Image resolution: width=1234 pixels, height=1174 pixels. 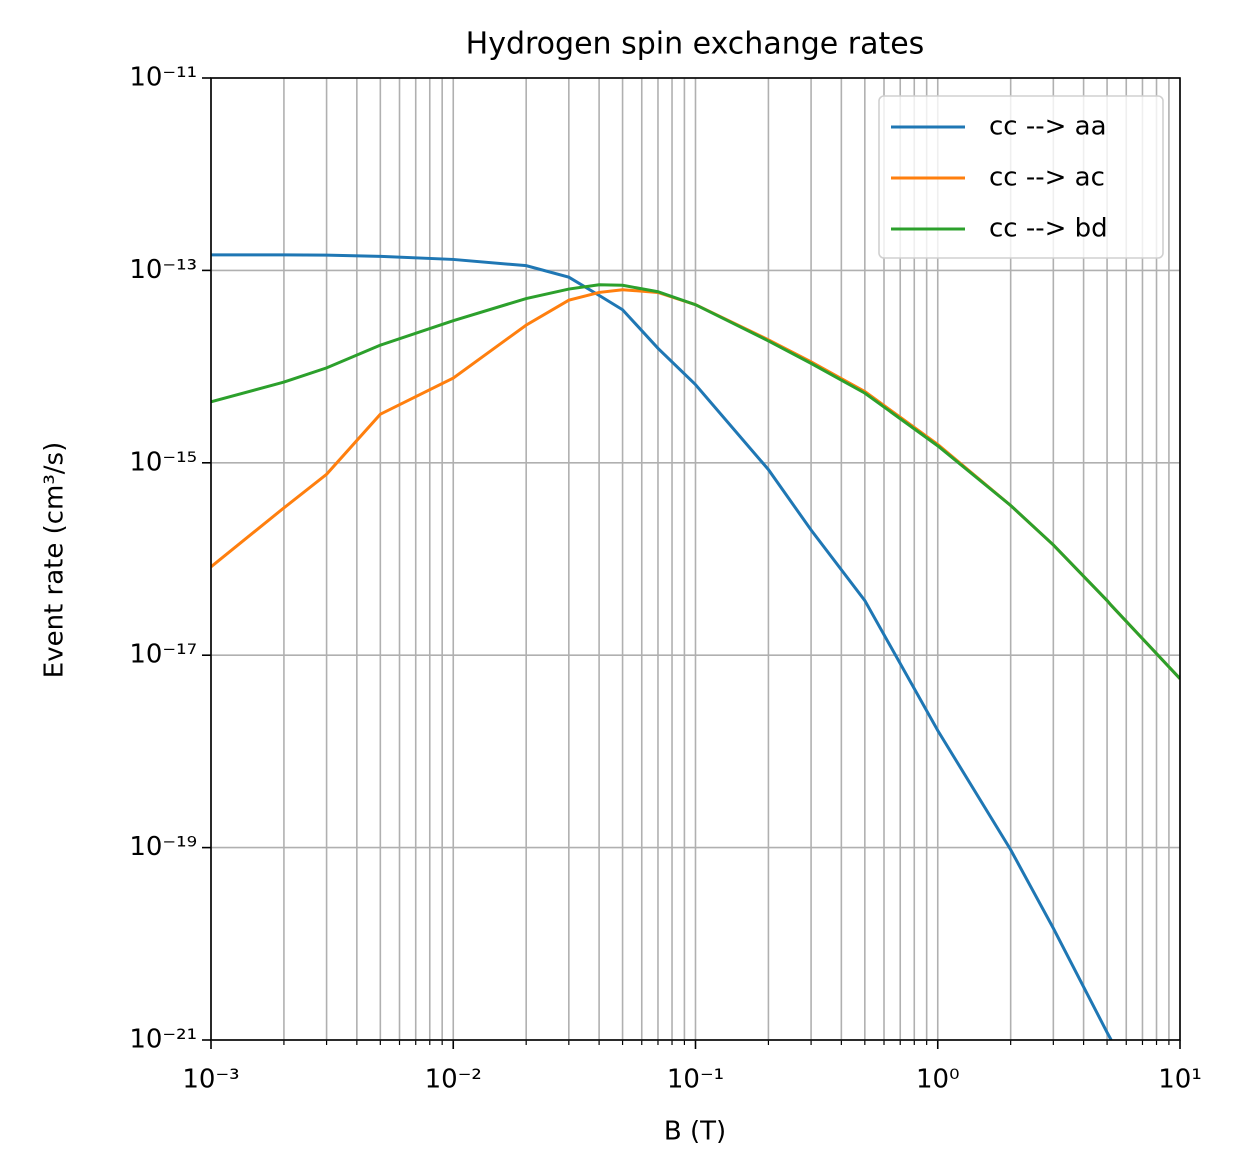 I want to click on x-tick-label: 10⁻³, so click(x=210, y=1080).